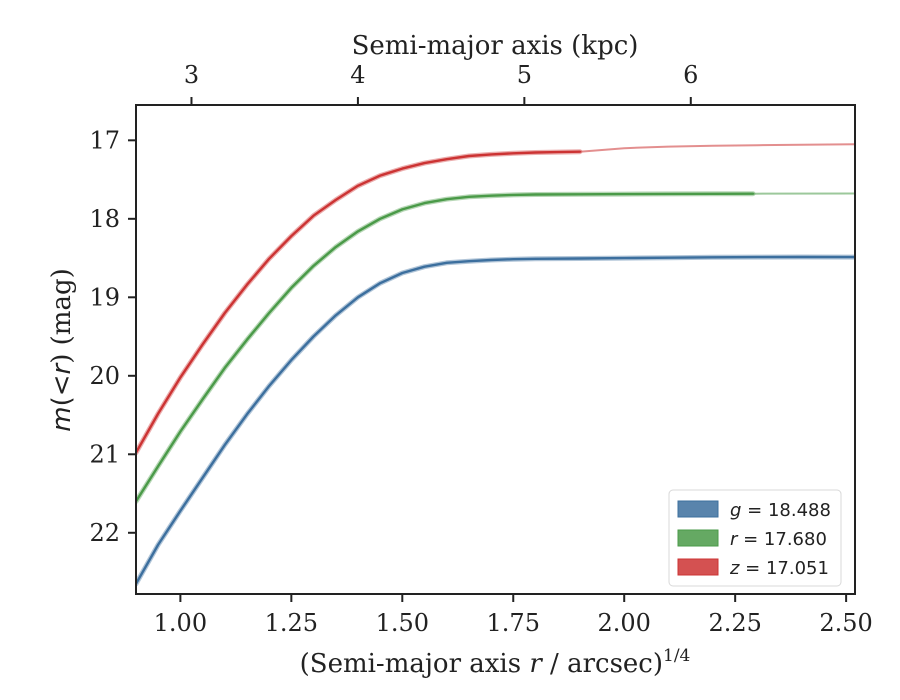  I want to click on y-tick-label: 20, so click(104, 376).